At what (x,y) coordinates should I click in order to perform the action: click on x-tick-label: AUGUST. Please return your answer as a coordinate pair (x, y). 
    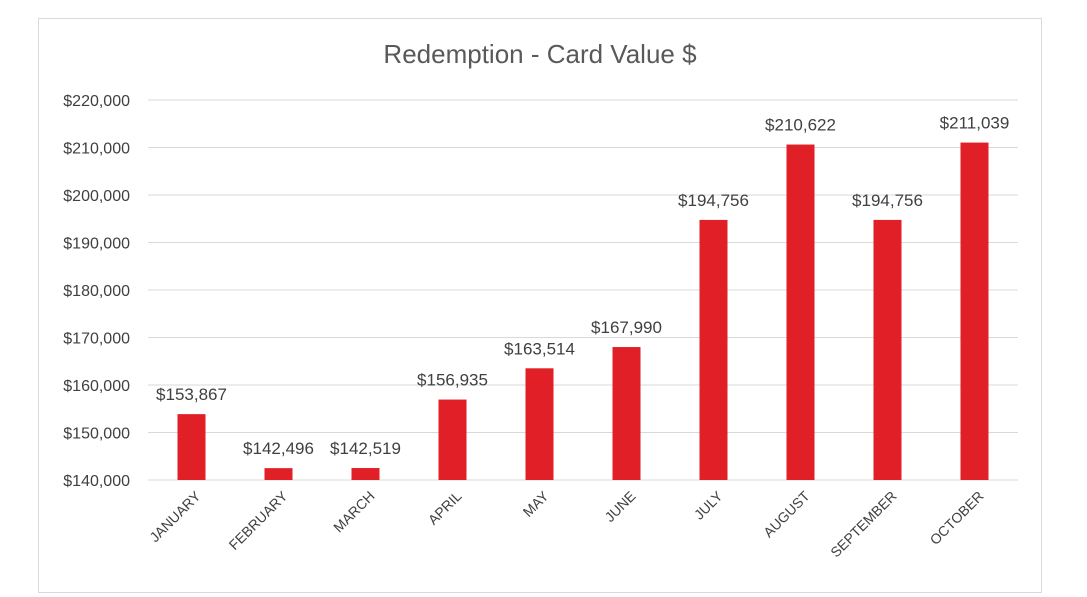
    Looking at the image, I should click on (786, 513).